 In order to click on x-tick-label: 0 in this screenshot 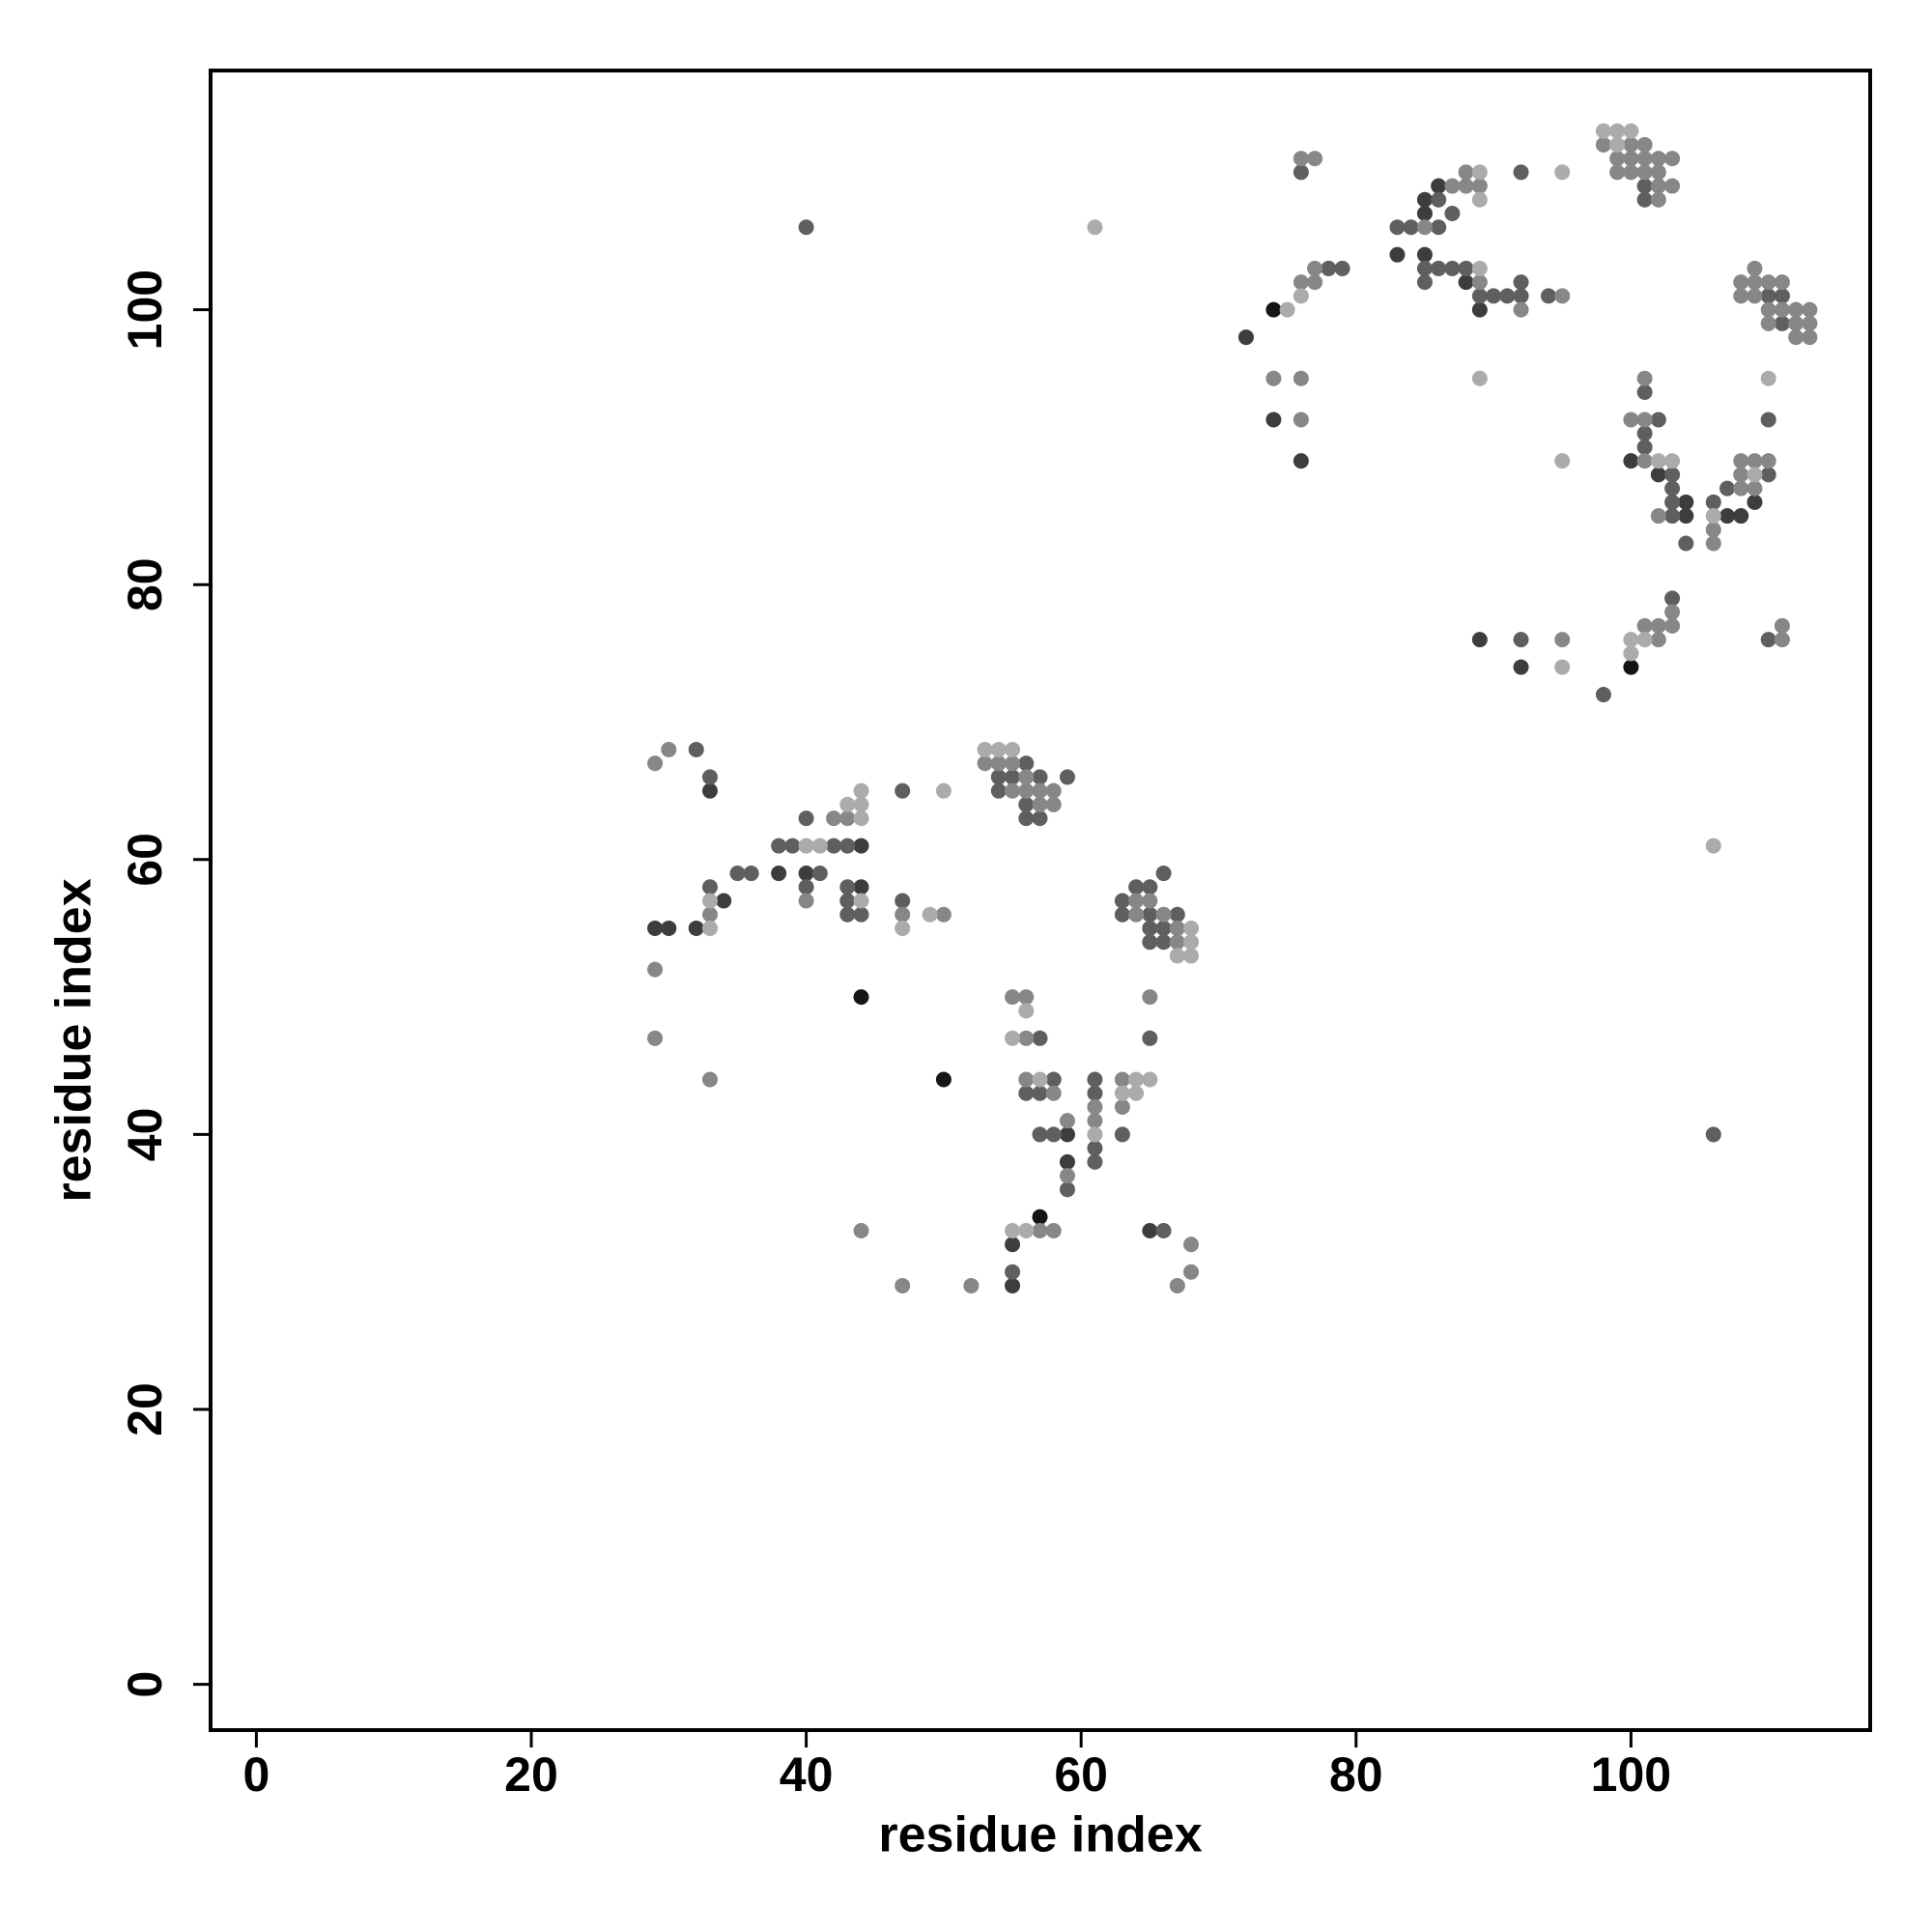, I will do `click(256, 1774)`.